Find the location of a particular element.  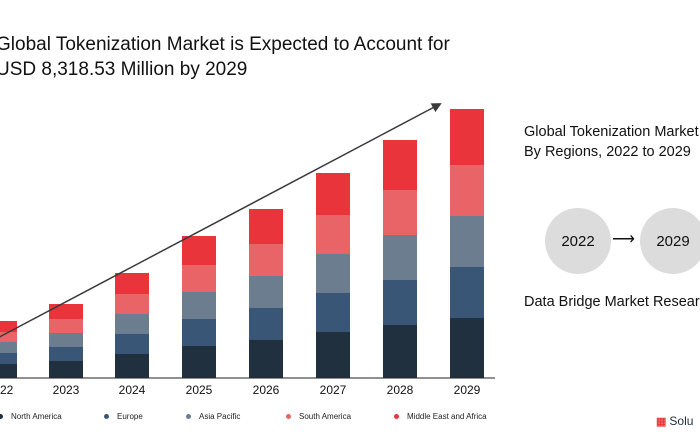

bar-2029-north-america is located at coordinates (467, 348).